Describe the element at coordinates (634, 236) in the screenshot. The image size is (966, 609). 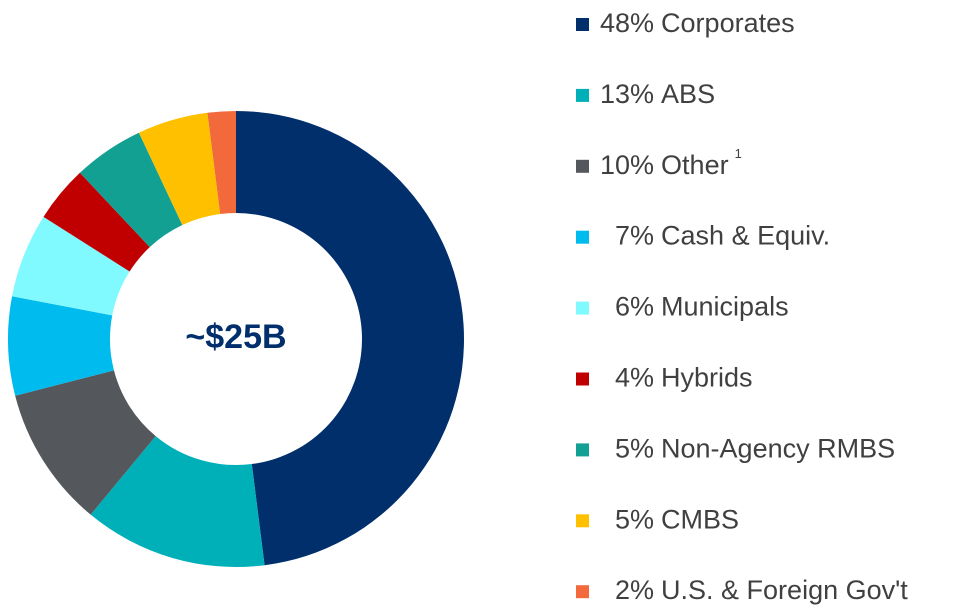
I see `legend-value: 7%` at that location.